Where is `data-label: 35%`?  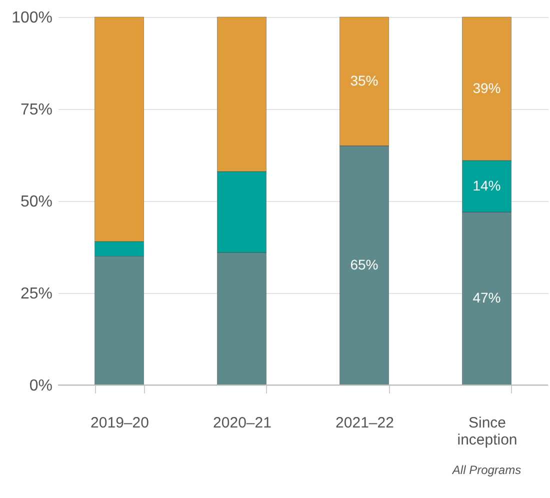
data-label: 35% is located at coordinates (364, 80).